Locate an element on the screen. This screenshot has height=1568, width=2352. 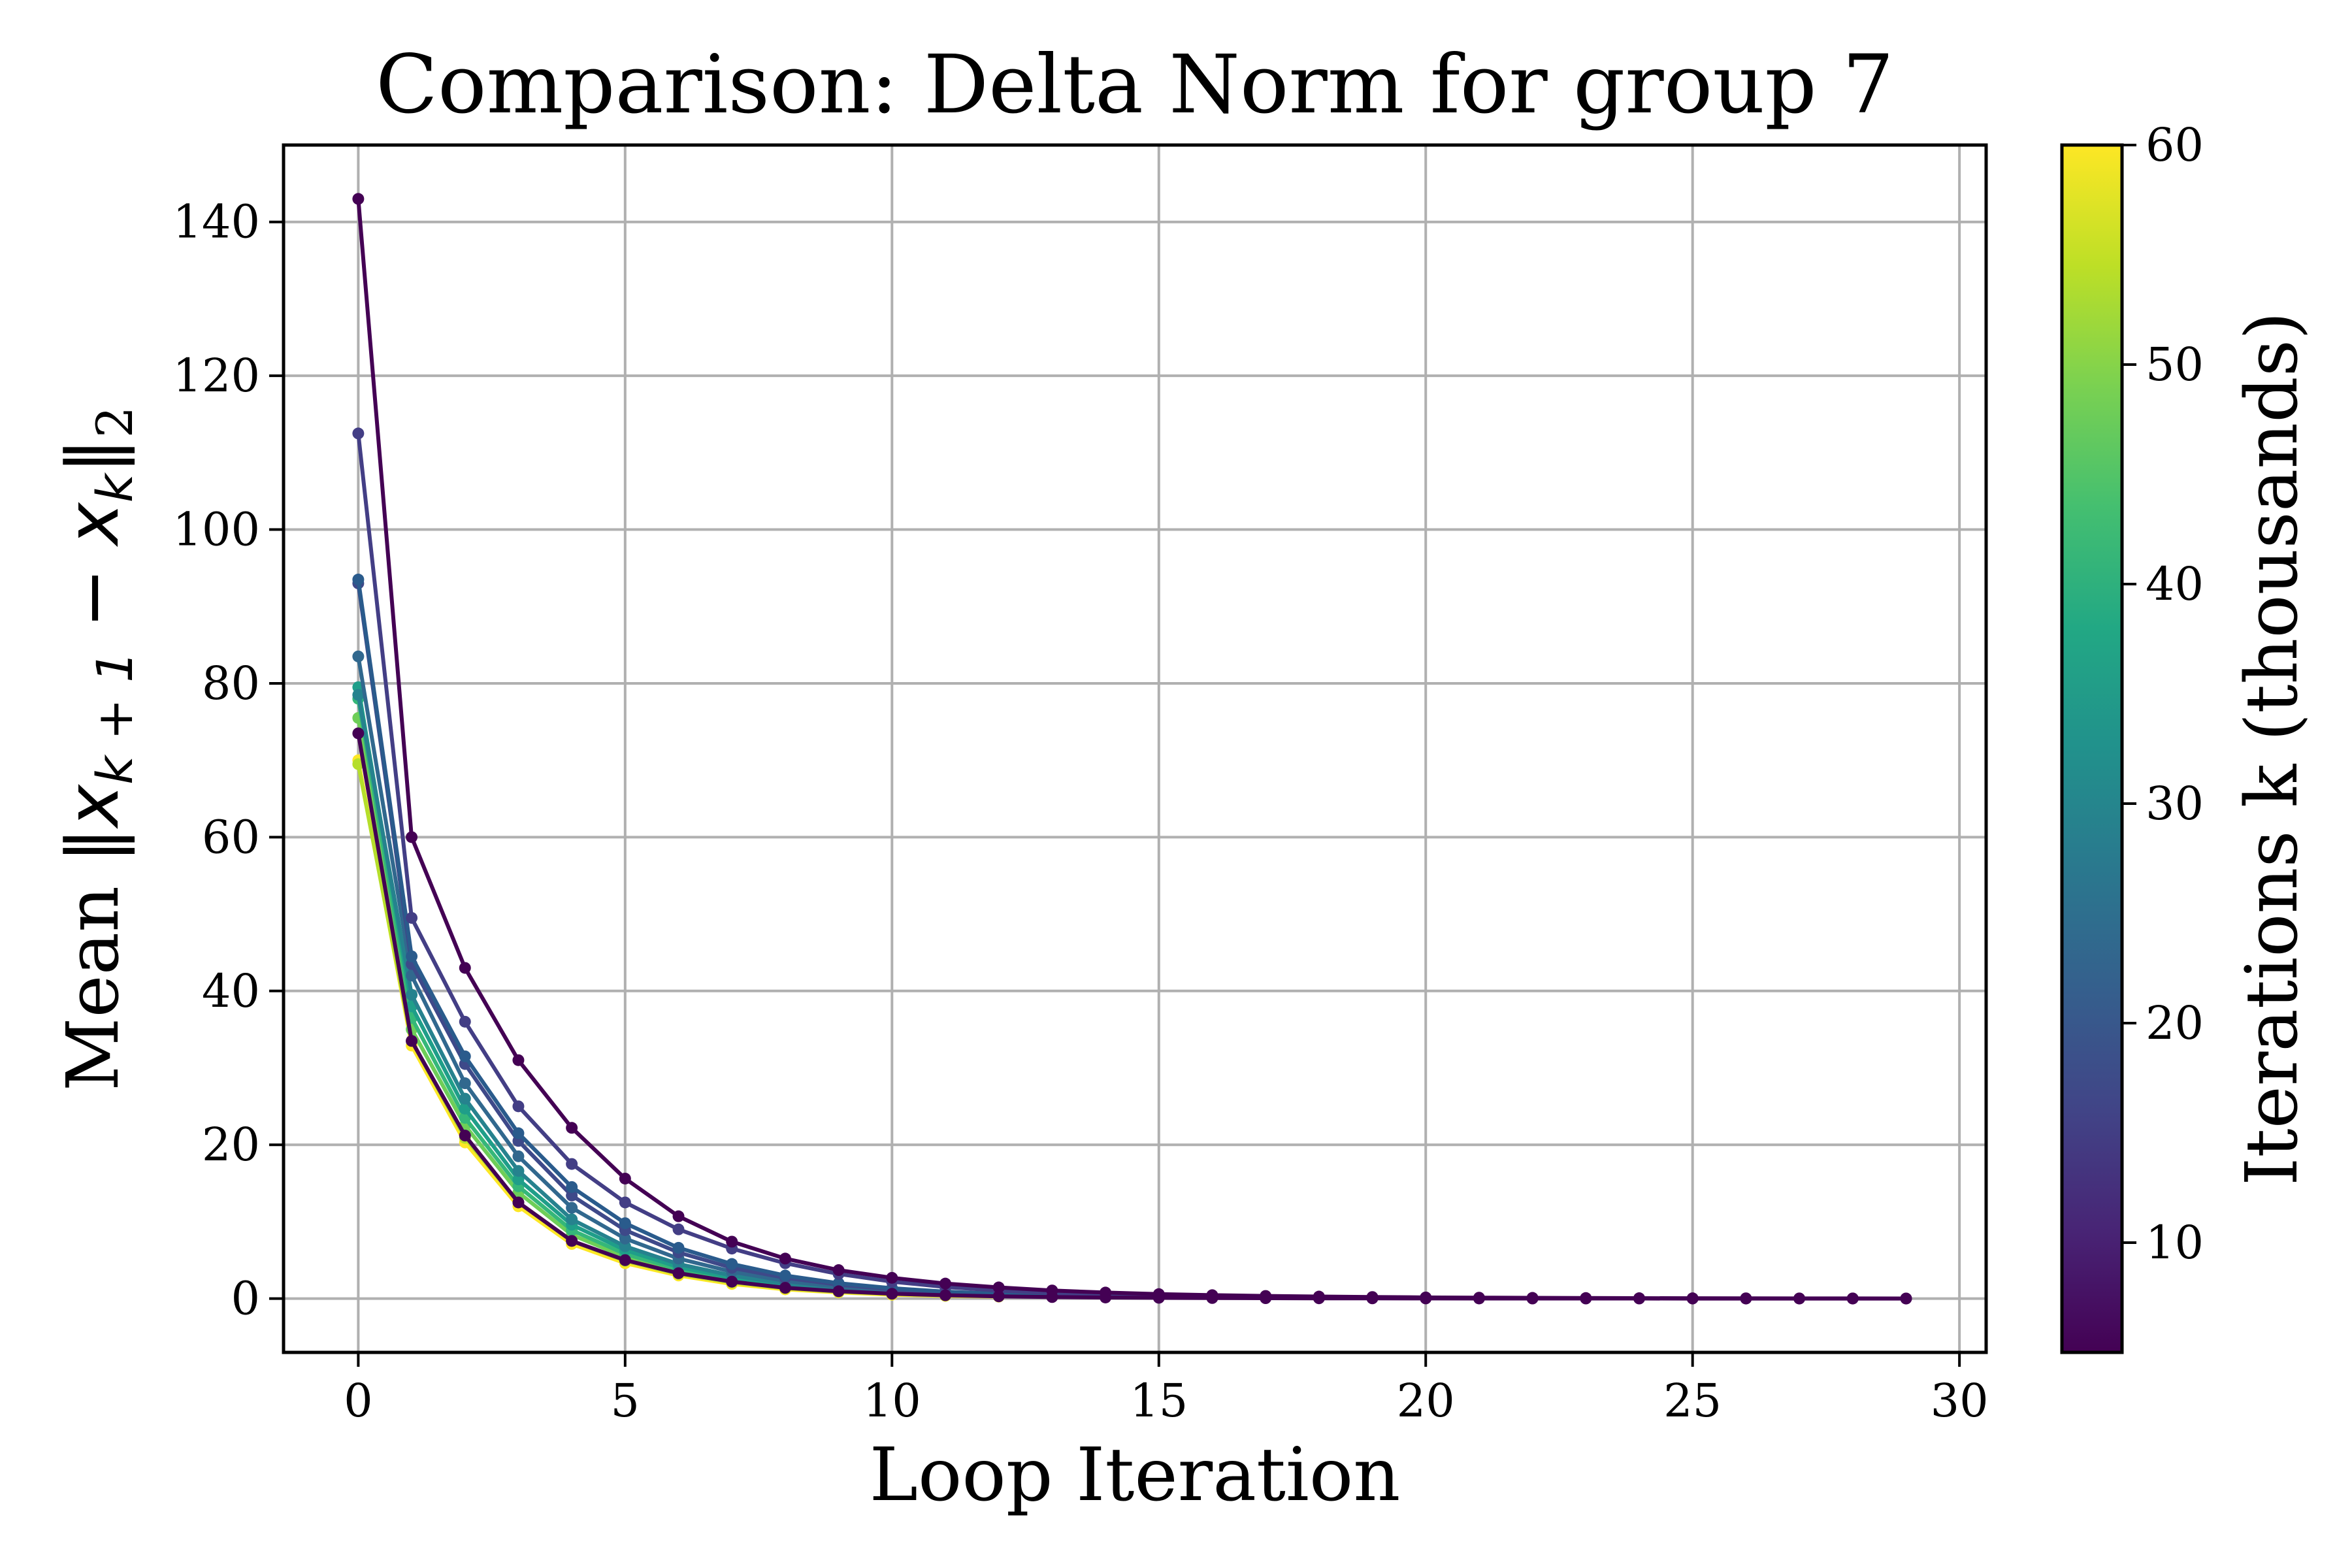
y-tick-label: 40 is located at coordinates (231, 991).